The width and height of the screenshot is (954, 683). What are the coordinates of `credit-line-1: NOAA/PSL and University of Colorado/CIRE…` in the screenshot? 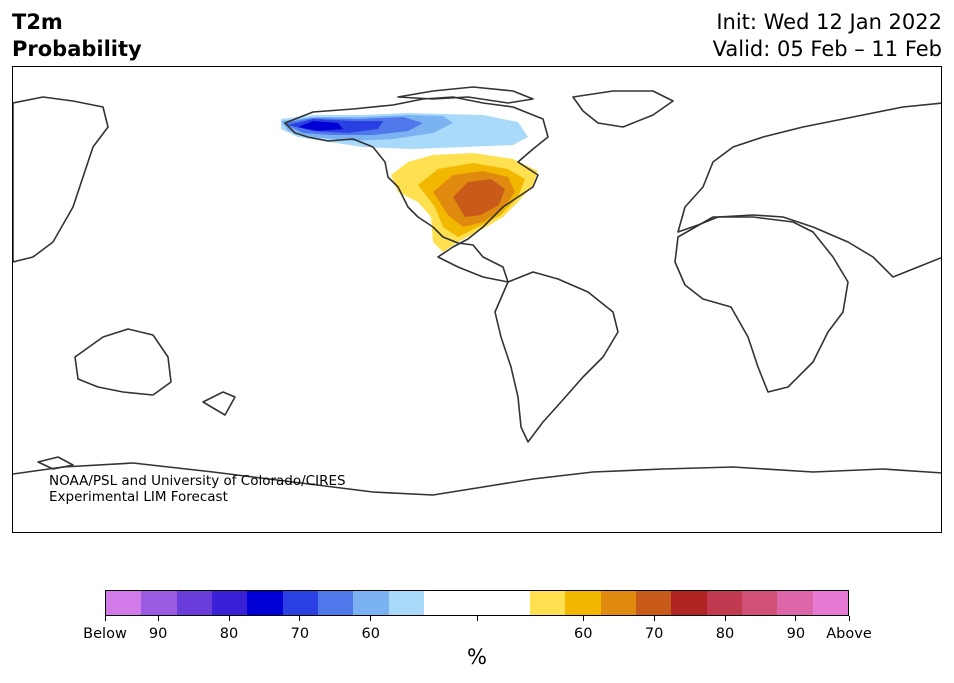 It's located at (197, 481).